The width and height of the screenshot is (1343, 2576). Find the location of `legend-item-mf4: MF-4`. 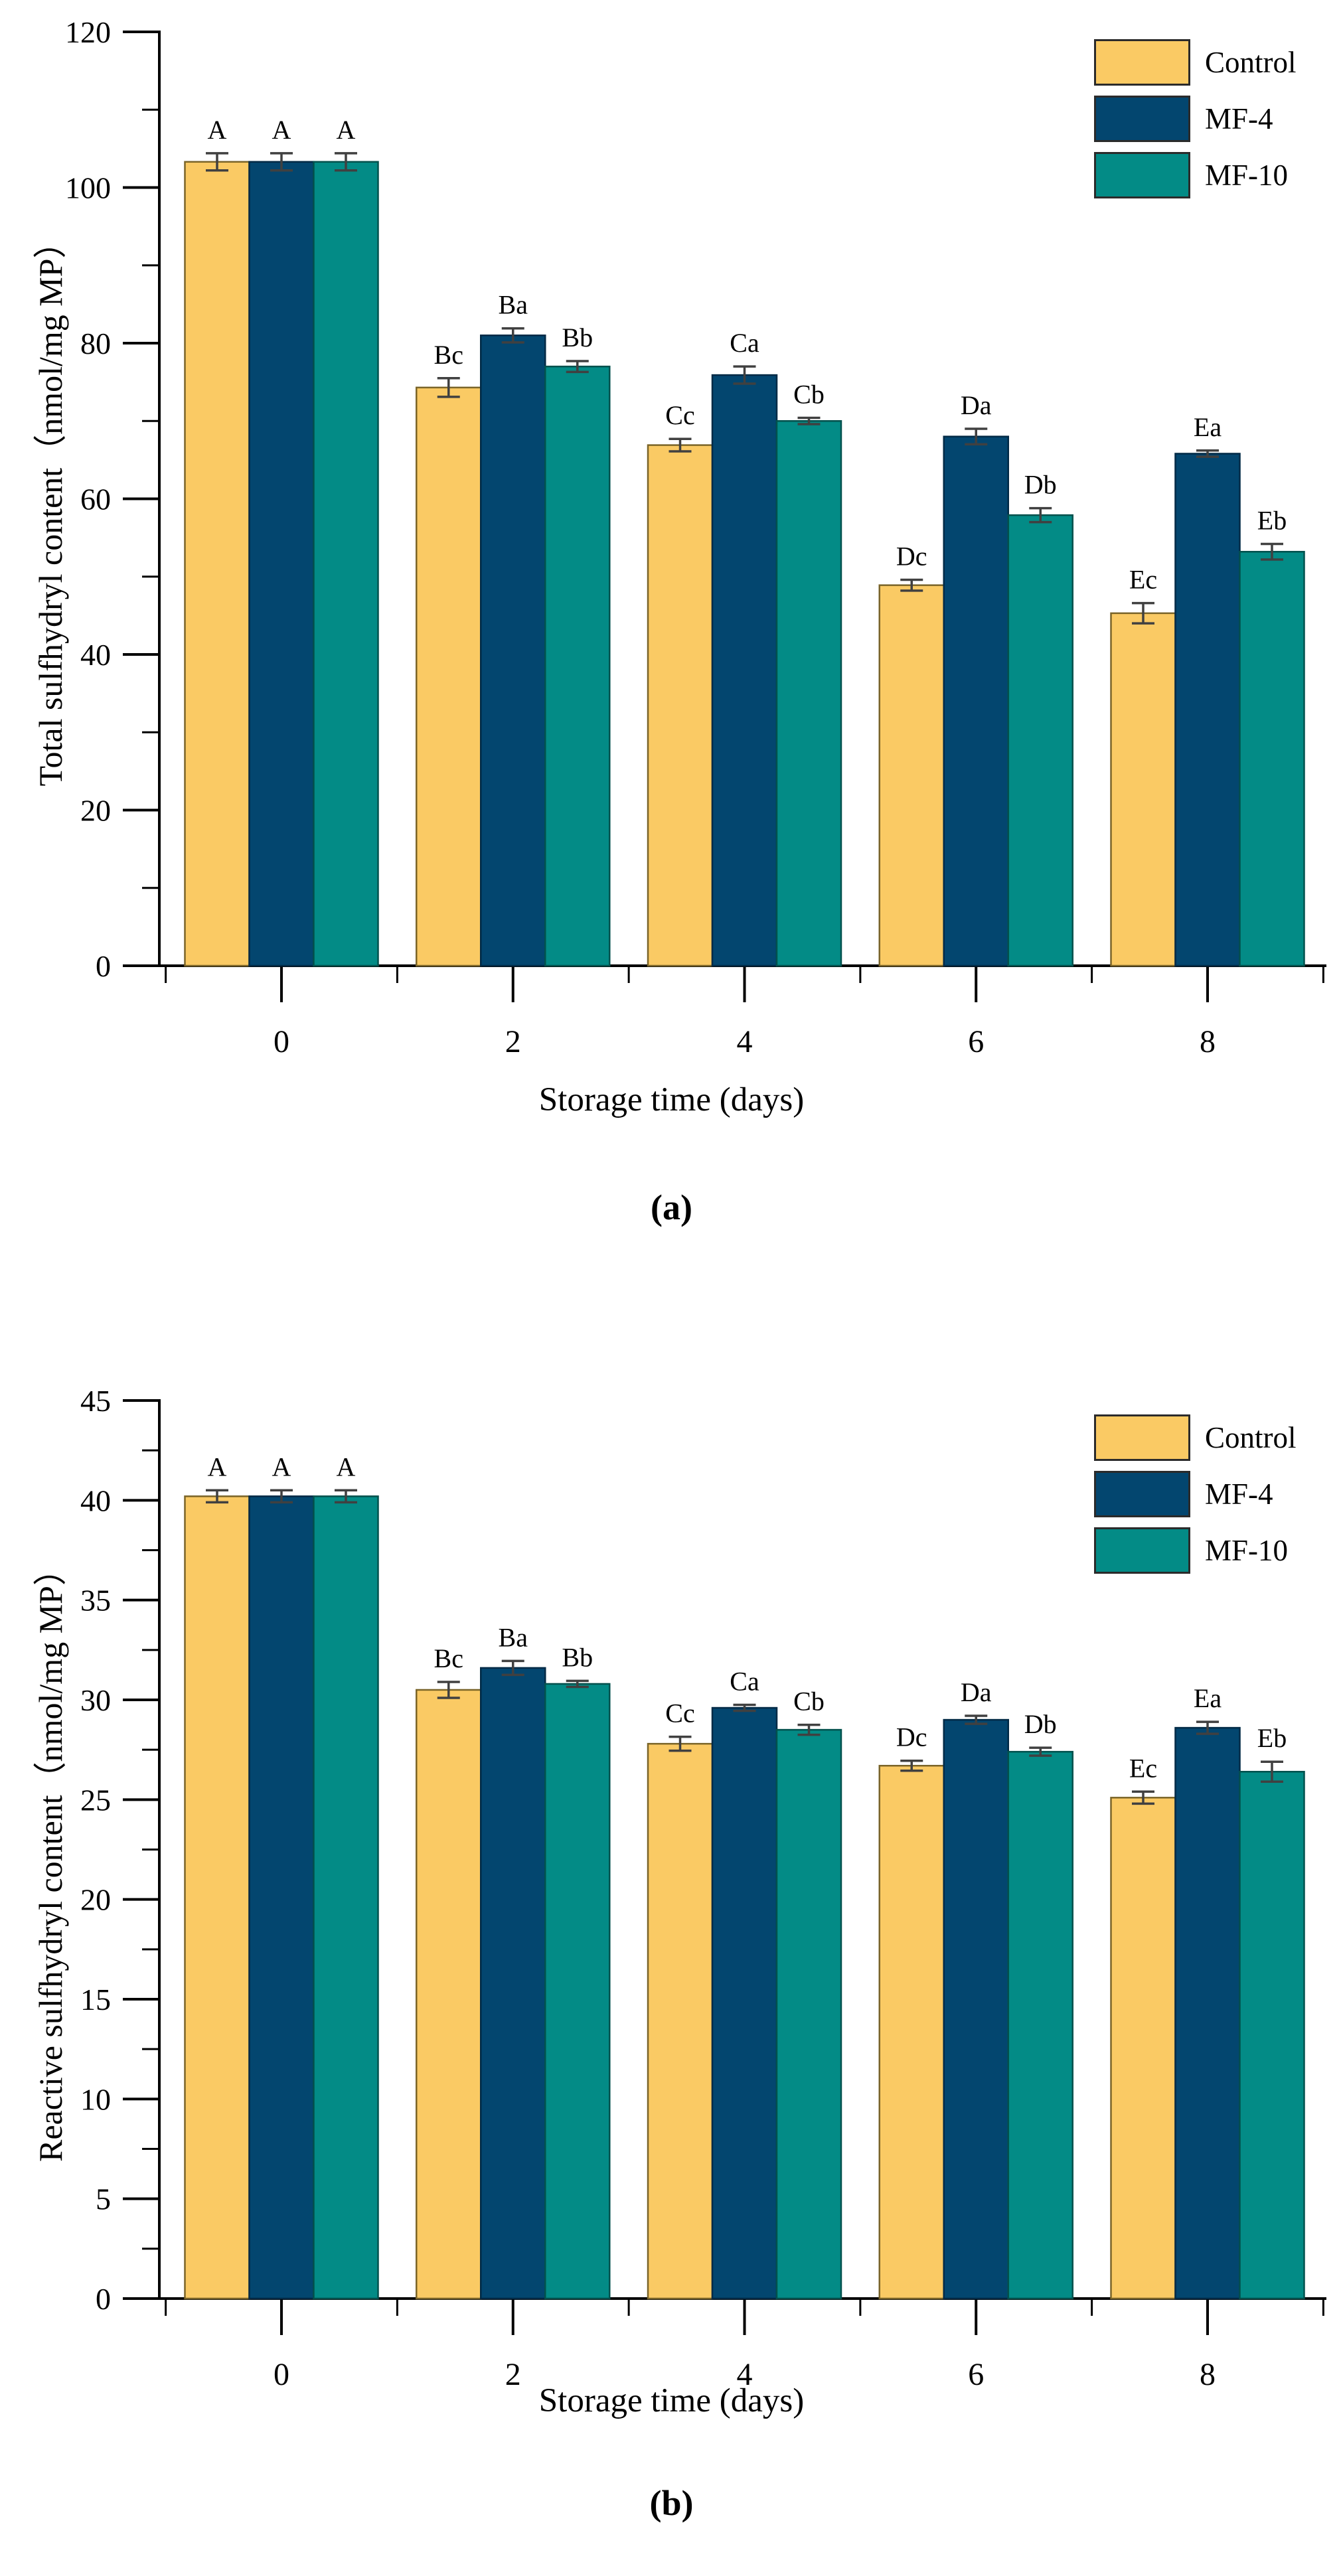

legend-item-mf4: MF-4 is located at coordinates (1195, 1494).